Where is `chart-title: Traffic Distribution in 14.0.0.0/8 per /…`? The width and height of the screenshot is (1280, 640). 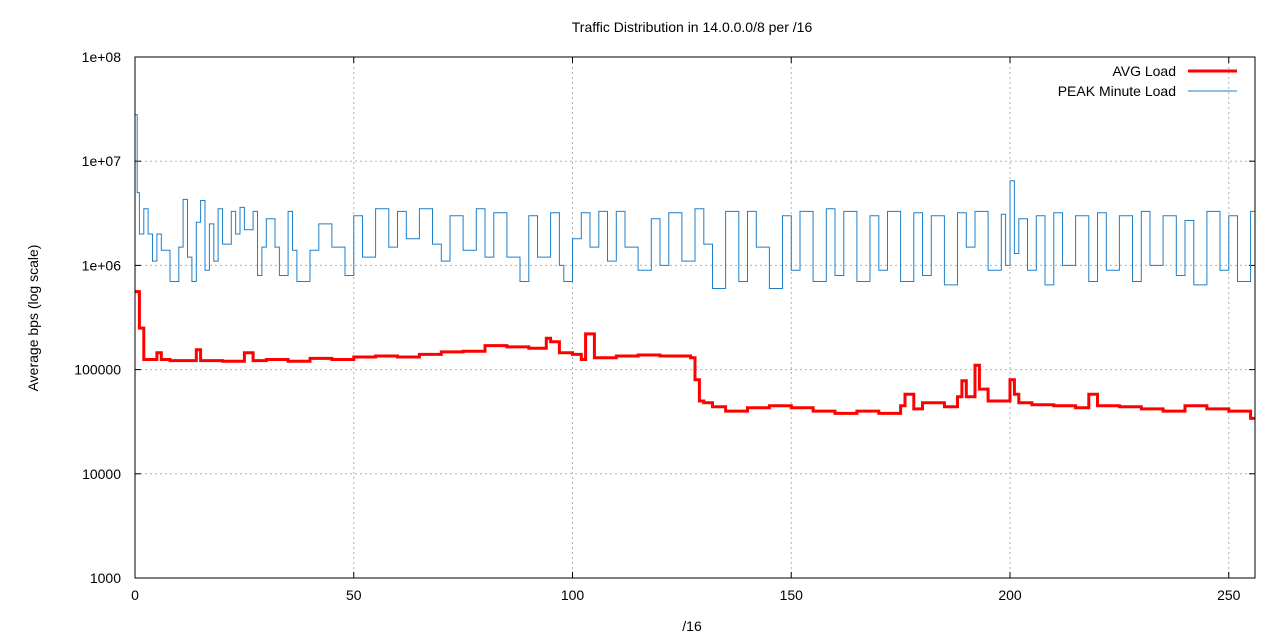 chart-title: Traffic Distribution in 14.0.0.0/8 per /… is located at coordinates (692, 27).